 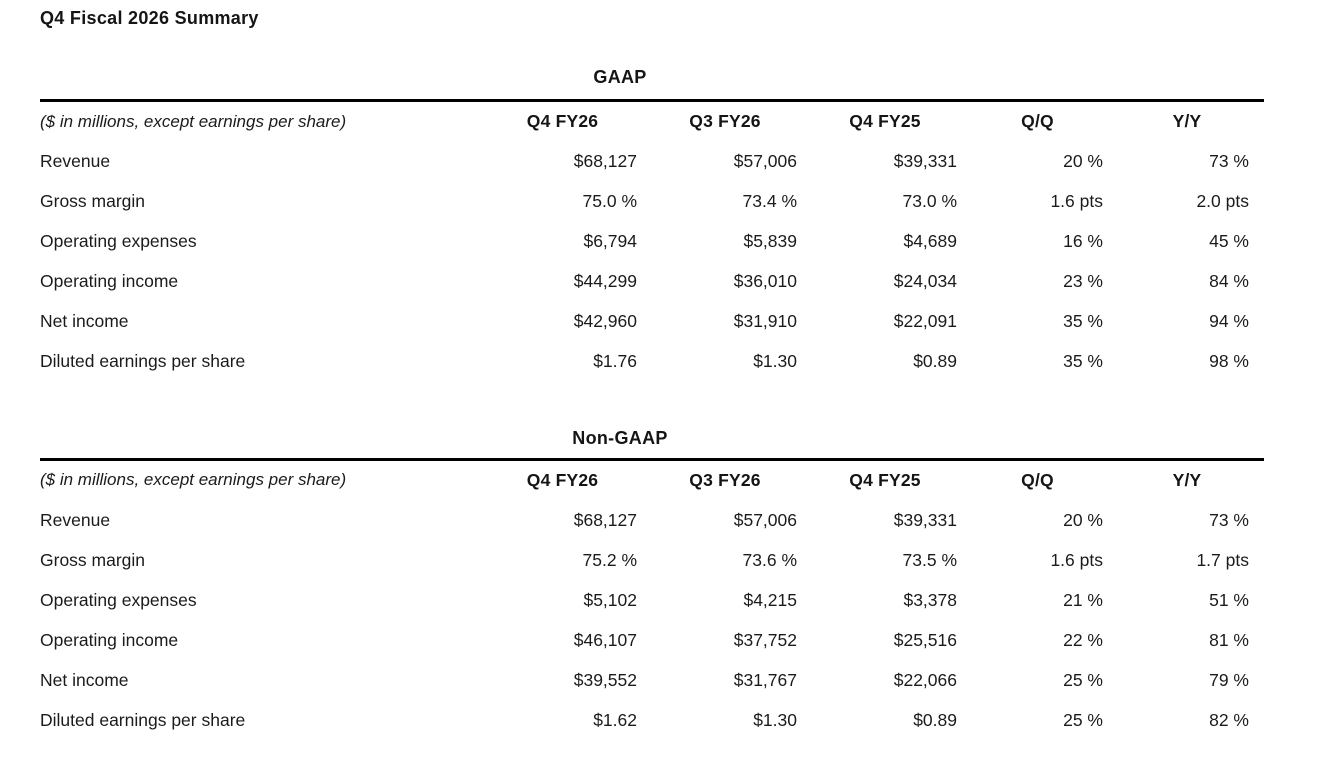 I want to click on row-label: Diluted earnings per share, so click(x=143, y=719).